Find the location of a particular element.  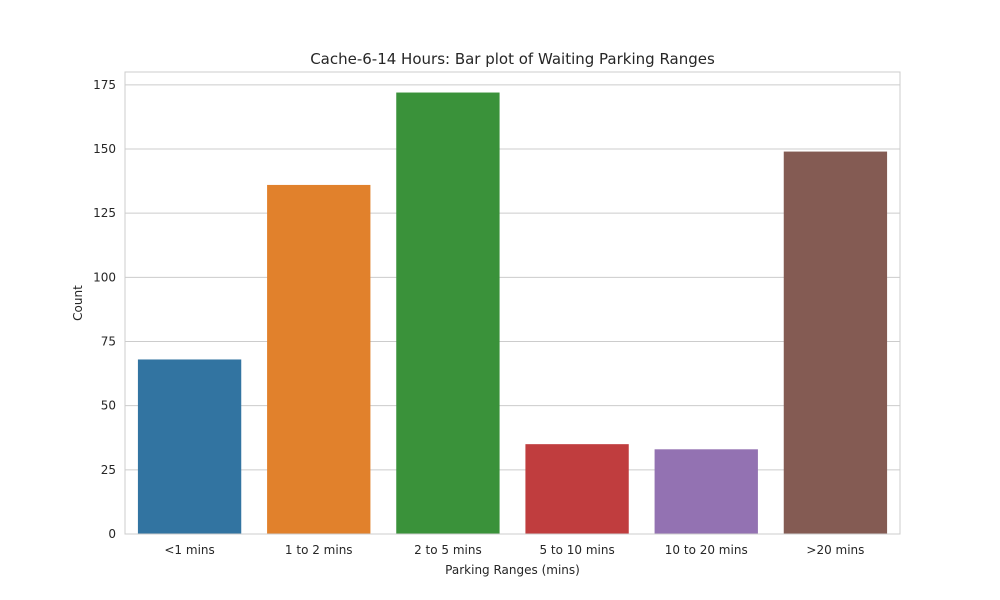

y-tick-label: 175 is located at coordinates (104, 85).